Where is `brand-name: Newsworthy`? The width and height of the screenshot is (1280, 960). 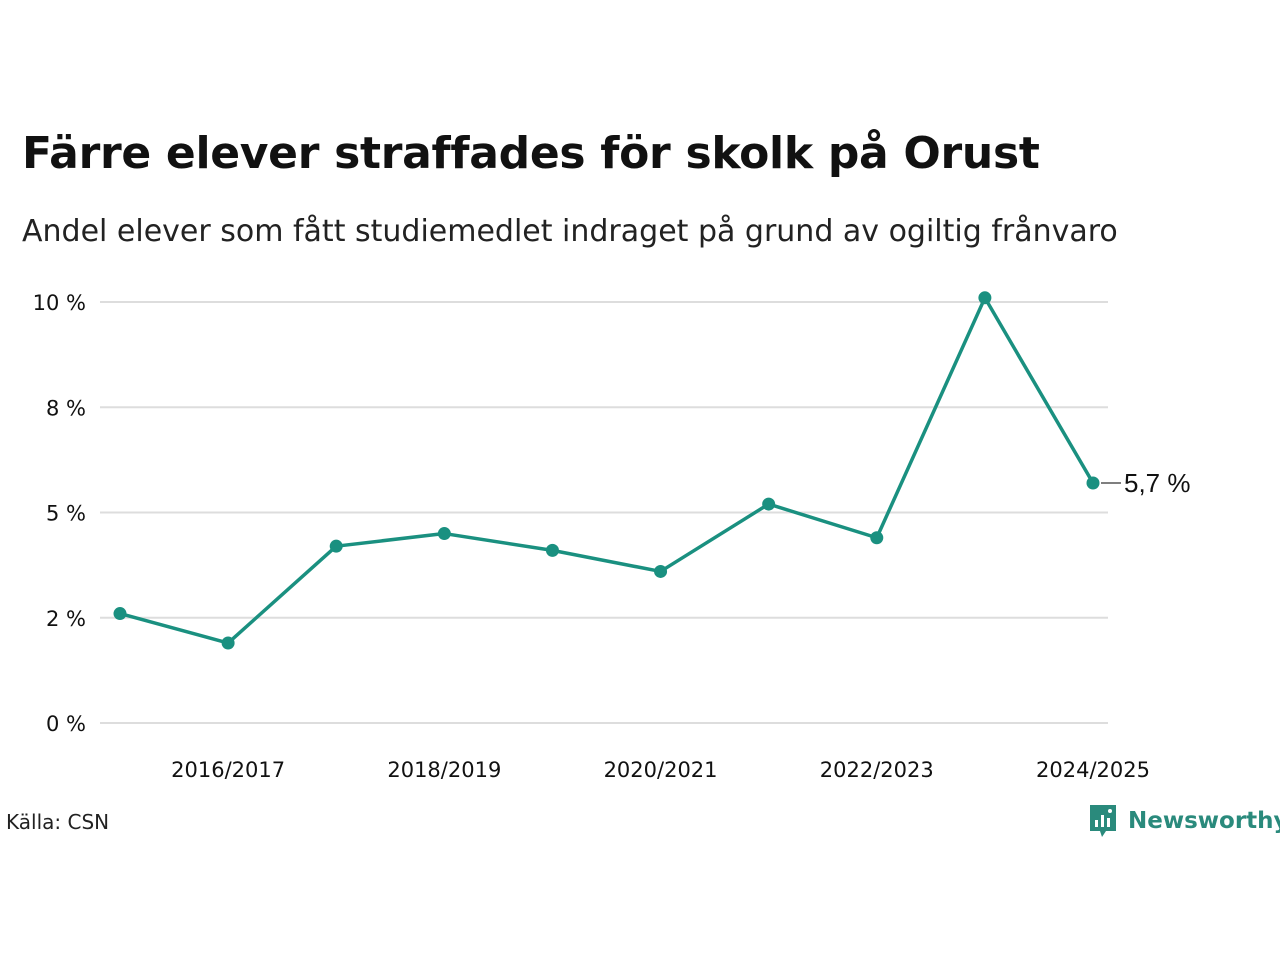
brand-name: Newsworthy is located at coordinates (1204, 821).